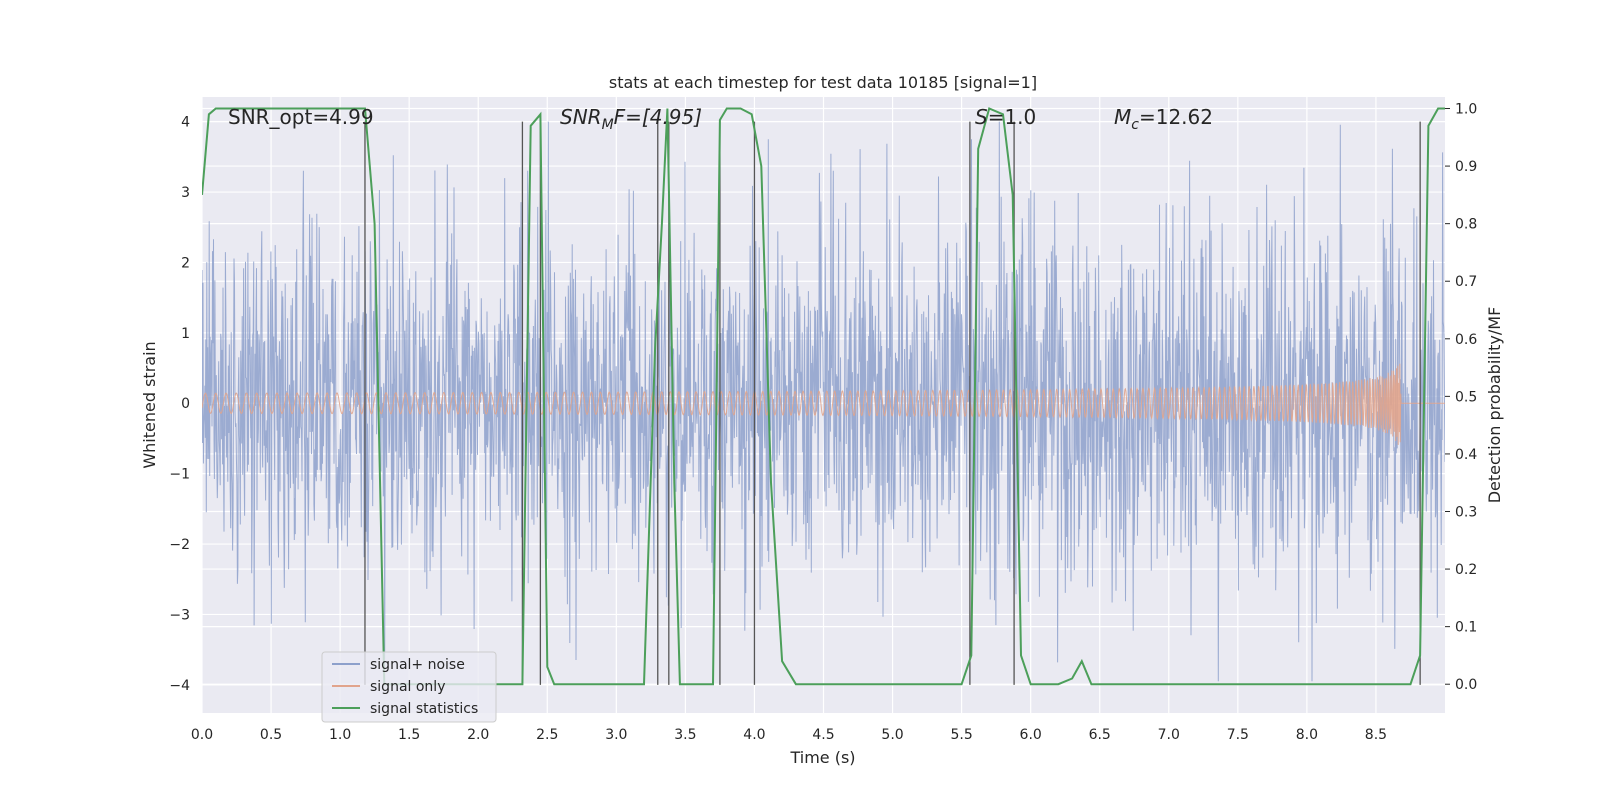 Image resolution: width=1600 pixels, height=800 pixels. I want to click on x-tick-label-2: 1.0, so click(340, 735).